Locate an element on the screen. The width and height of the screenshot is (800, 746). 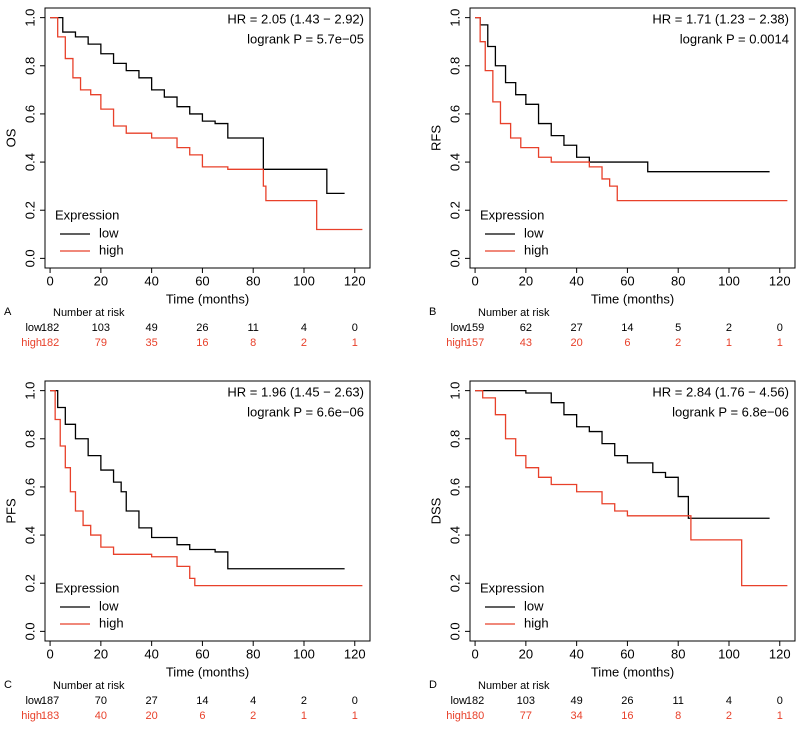
risk-count: 34 is located at coordinates (577, 716).